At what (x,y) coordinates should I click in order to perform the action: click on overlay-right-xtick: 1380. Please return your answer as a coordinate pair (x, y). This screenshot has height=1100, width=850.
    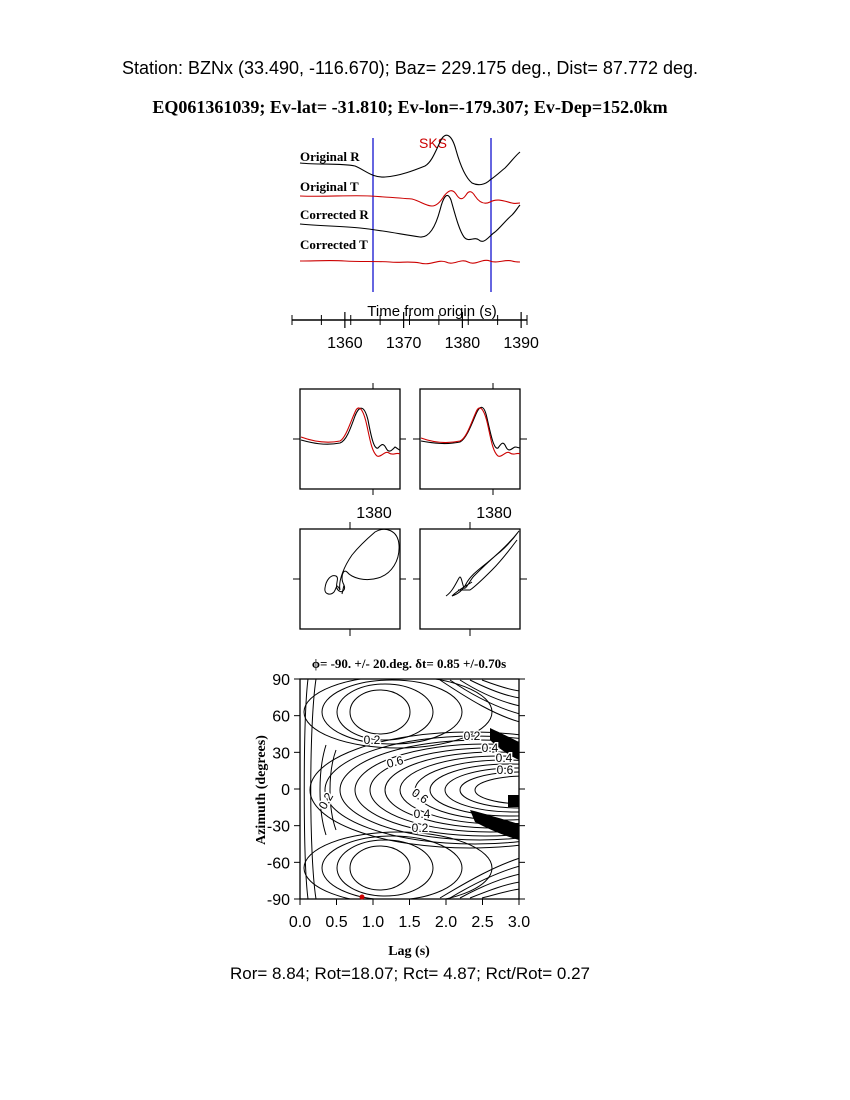
    Looking at the image, I should click on (494, 513).